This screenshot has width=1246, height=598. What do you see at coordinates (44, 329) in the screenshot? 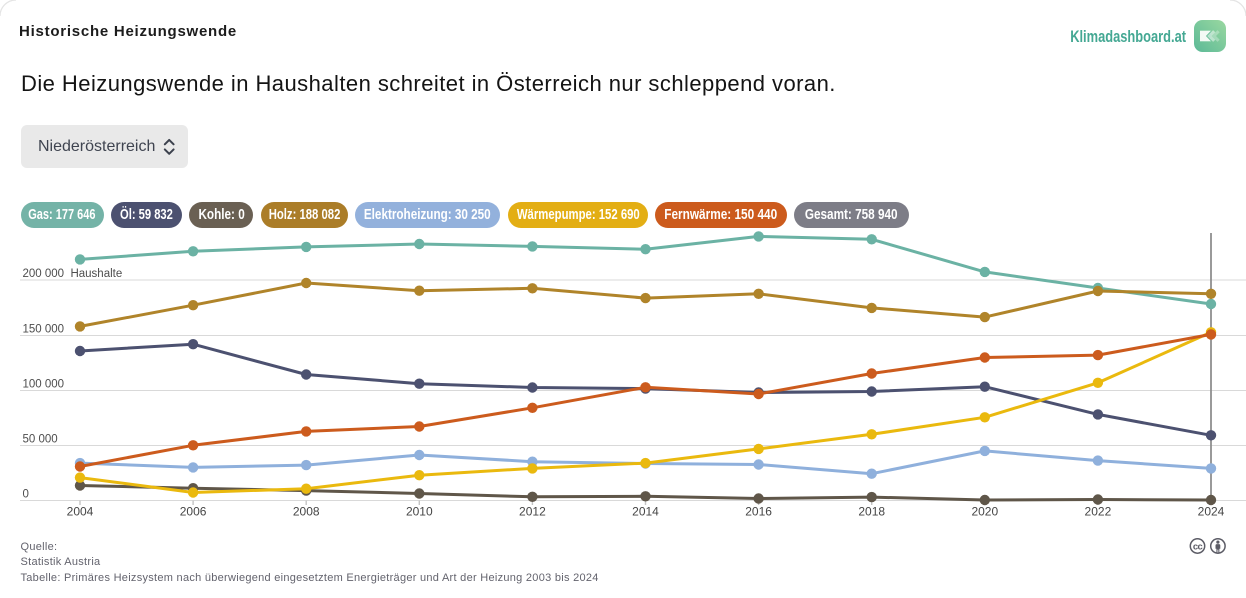
I see `svg-text: 150 000` at bounding box center [44, 329].